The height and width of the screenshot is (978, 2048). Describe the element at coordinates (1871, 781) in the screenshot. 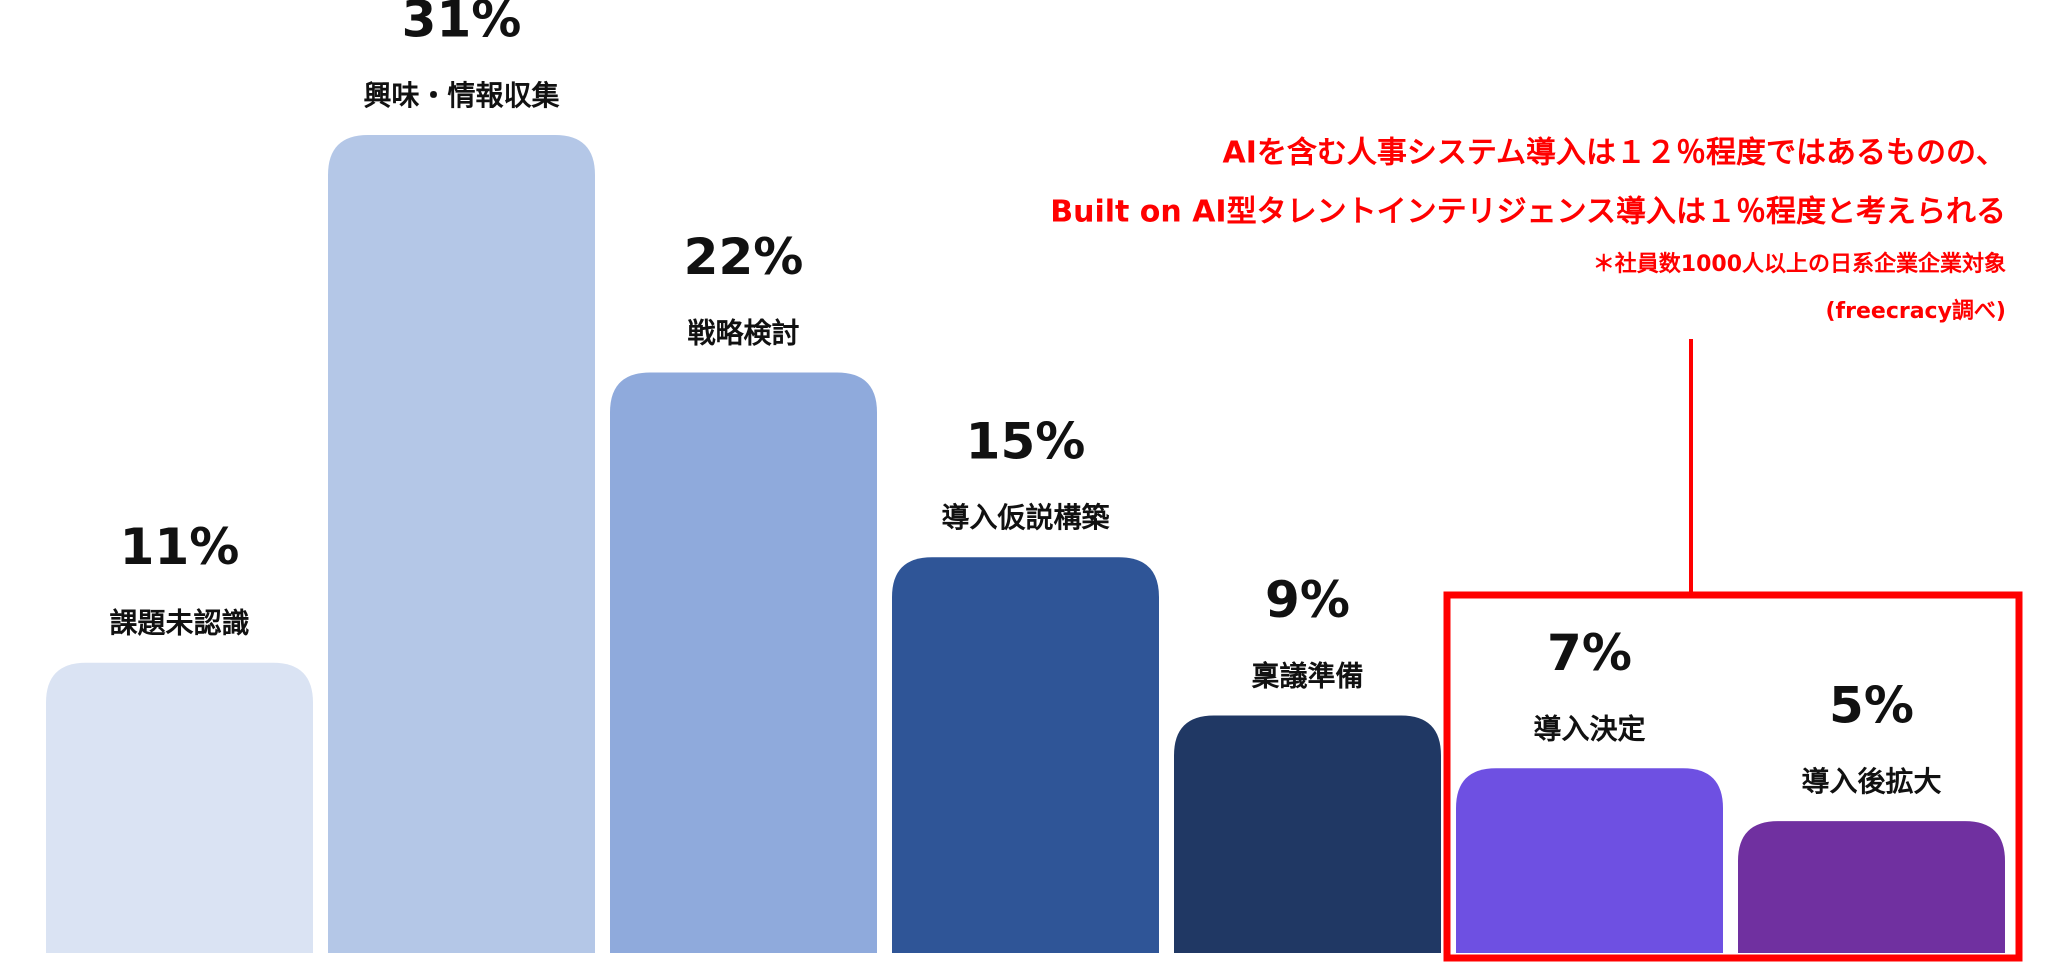

I see `category-label: 導入後拡大` at that location.